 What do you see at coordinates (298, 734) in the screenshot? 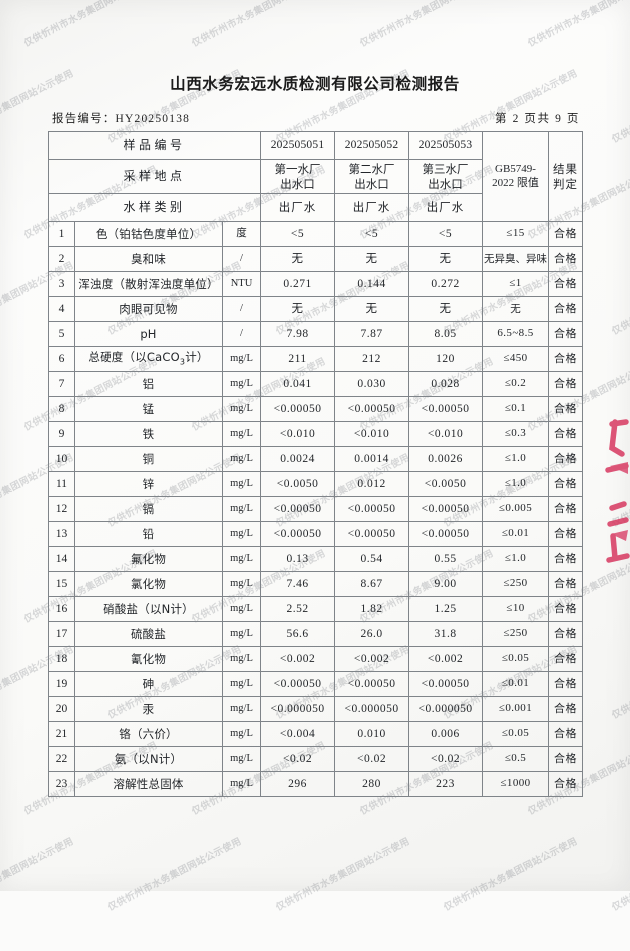
I see `row-value-sample-1: <0.004` at bounding box center [298, 734].